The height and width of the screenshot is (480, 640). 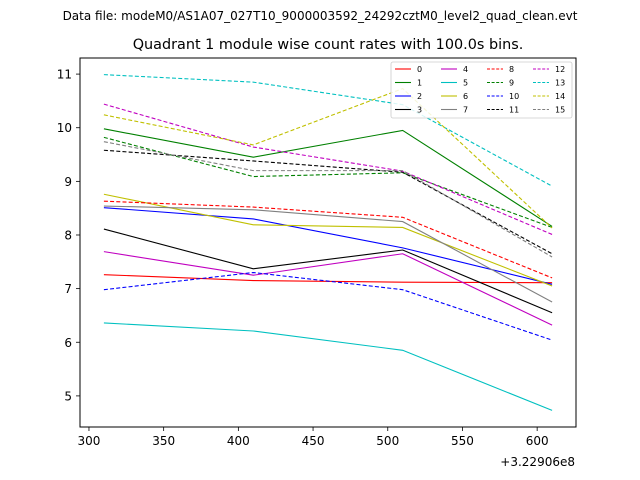 What do you see at coordinates (514, 96) in the screenshot?
I see `legend-label-10: 10` at bounding box center [514, 96].